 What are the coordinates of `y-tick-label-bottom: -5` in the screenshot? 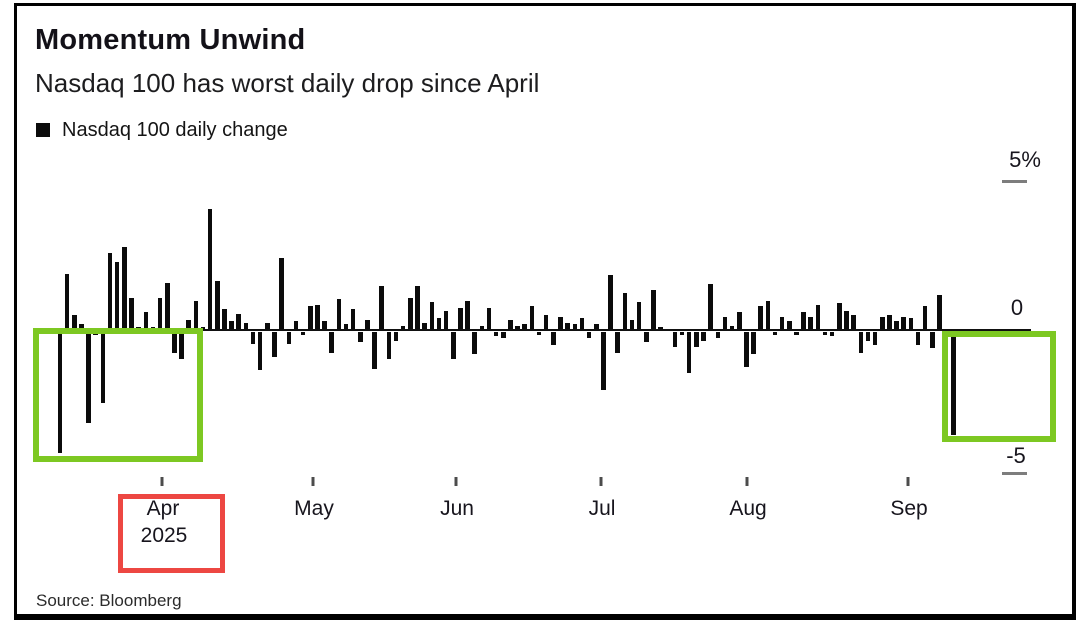 It's located at (1016, 455).